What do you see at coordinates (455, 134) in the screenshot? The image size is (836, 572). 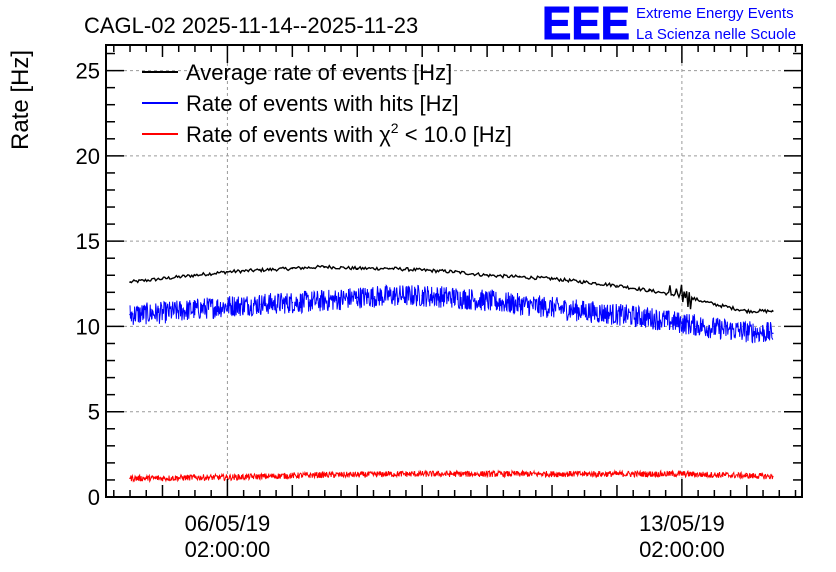 I see `legend-chi2-suffix: < 10.0 [Hz]` at bounding box center [455, 134].